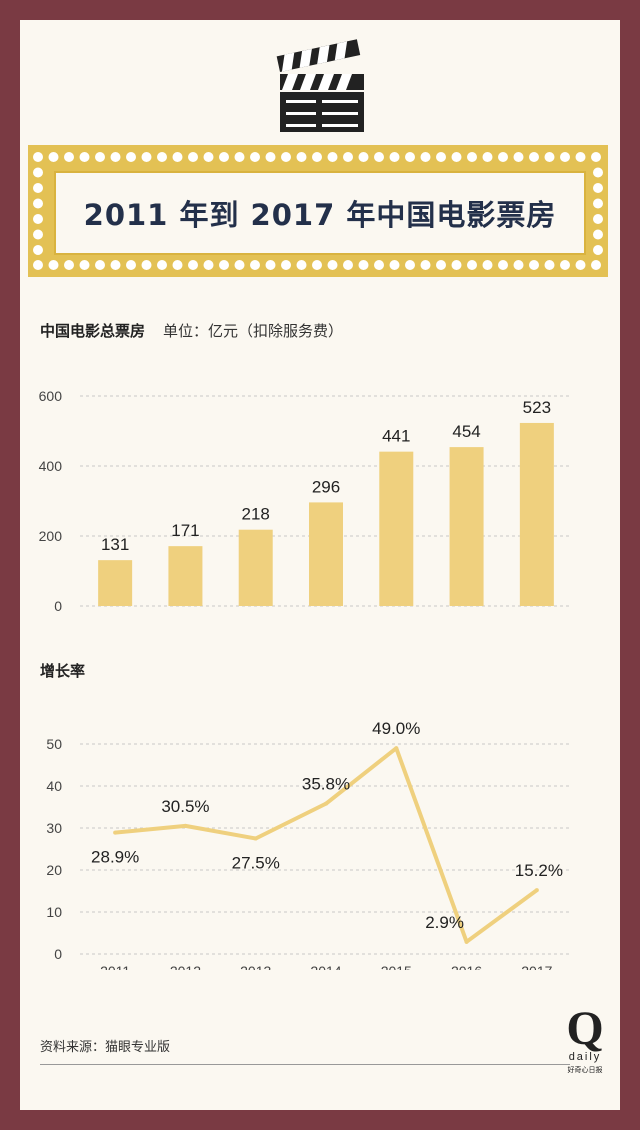 The image size is (640, 1130). I want to click on chart-title: 2011 年到 2017 年中国电影票房, so click(320, 215).